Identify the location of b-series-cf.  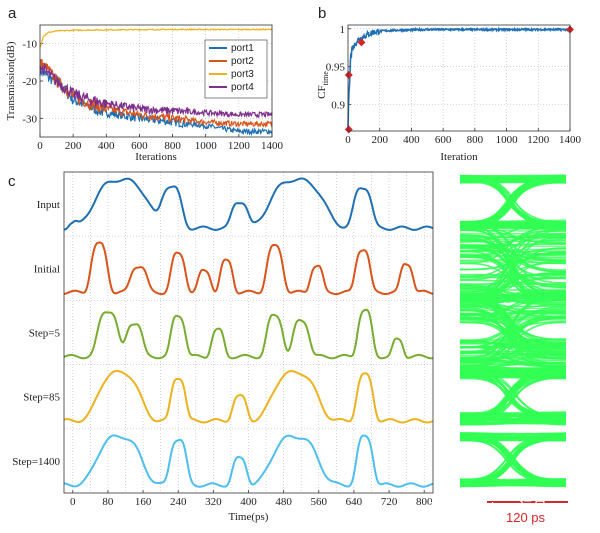
(459, 78).